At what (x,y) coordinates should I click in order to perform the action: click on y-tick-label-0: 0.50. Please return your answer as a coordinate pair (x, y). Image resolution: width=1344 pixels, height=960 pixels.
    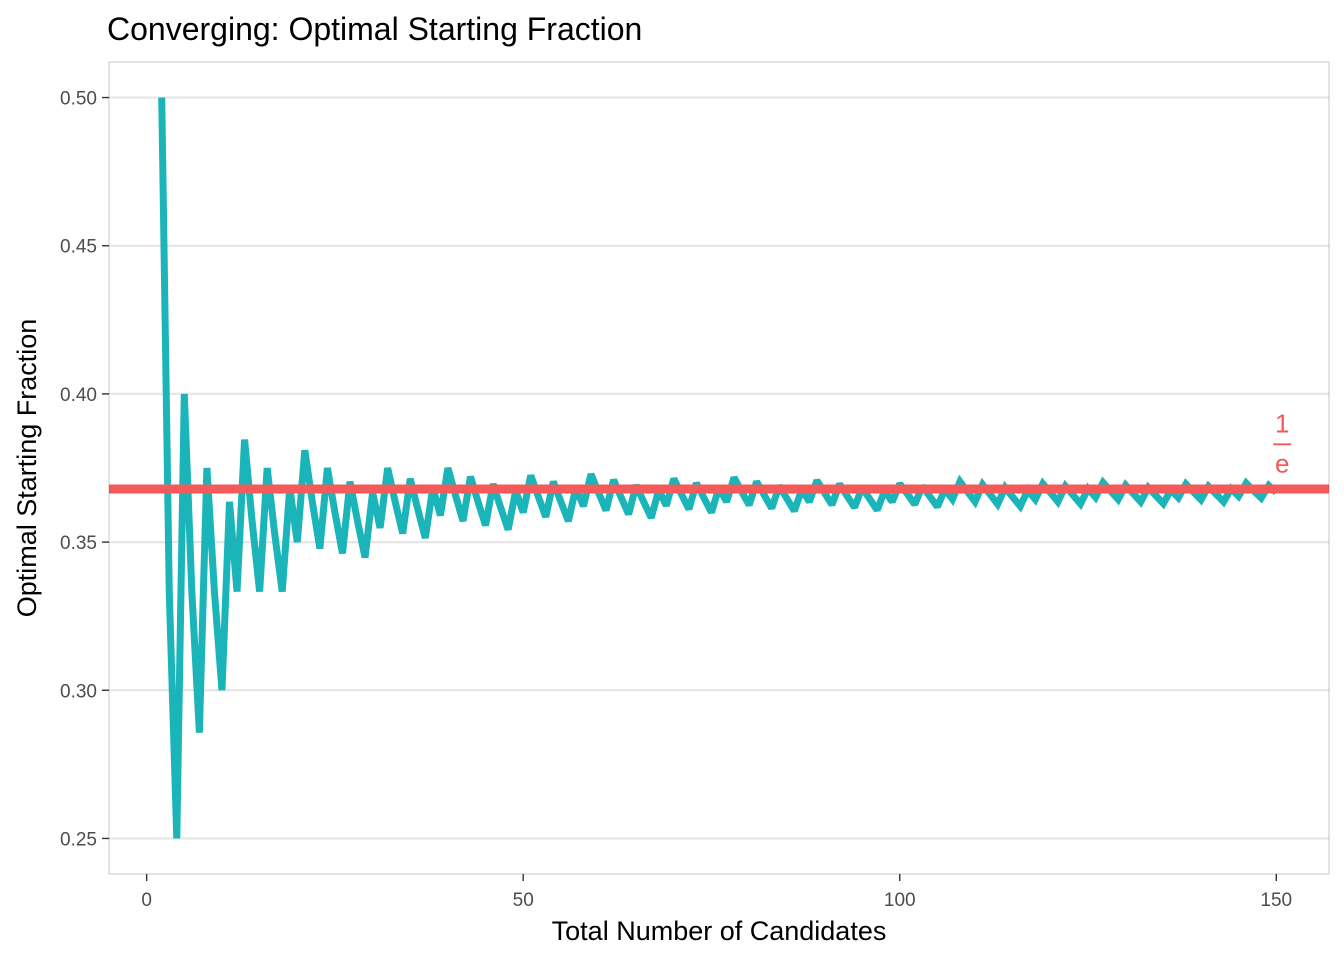
    Looking at the image, I should click on (78, 99).